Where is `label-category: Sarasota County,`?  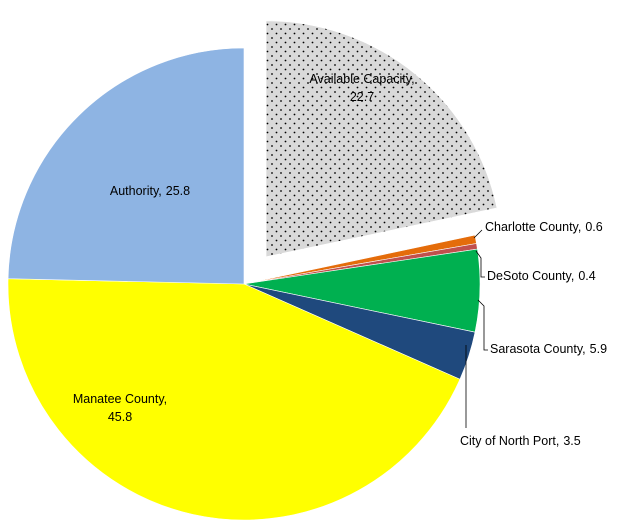
label-category: Sarasota County, is located at coordinates (538, 349).